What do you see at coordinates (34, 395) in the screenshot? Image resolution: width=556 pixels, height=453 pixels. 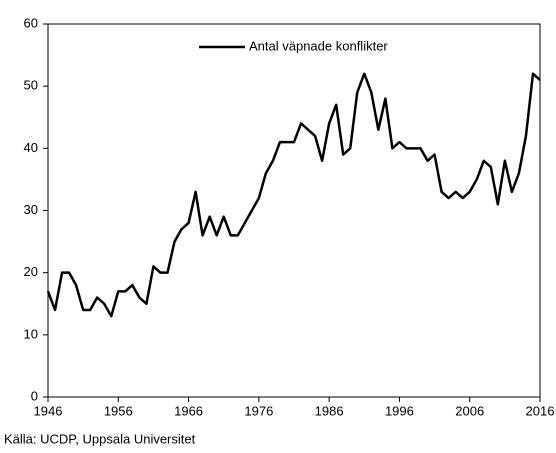 I see `y-tick-label: 0` at bounding box center [34, 395].